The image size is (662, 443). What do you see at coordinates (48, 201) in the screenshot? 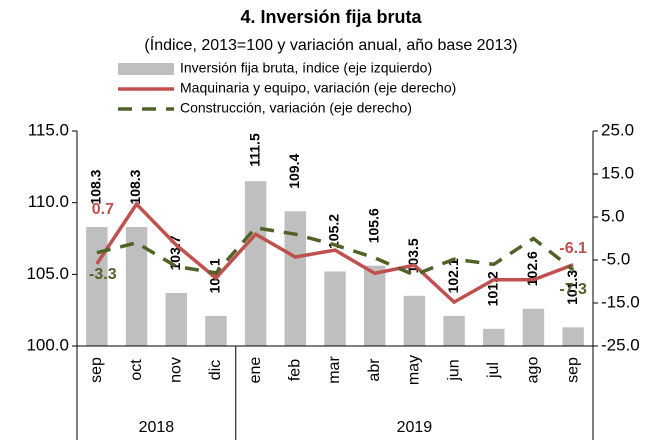
I see `y-tick-label: 110.0` at bounding box center [48, 201].